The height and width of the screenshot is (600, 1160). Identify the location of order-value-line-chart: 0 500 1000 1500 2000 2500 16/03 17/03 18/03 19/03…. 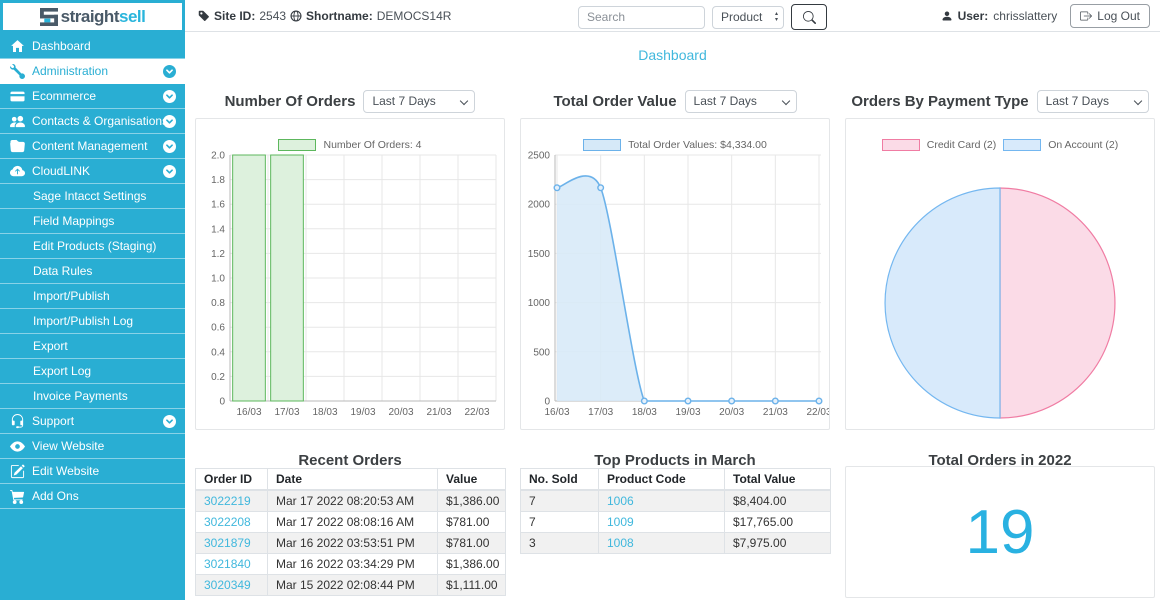
(678, 284).